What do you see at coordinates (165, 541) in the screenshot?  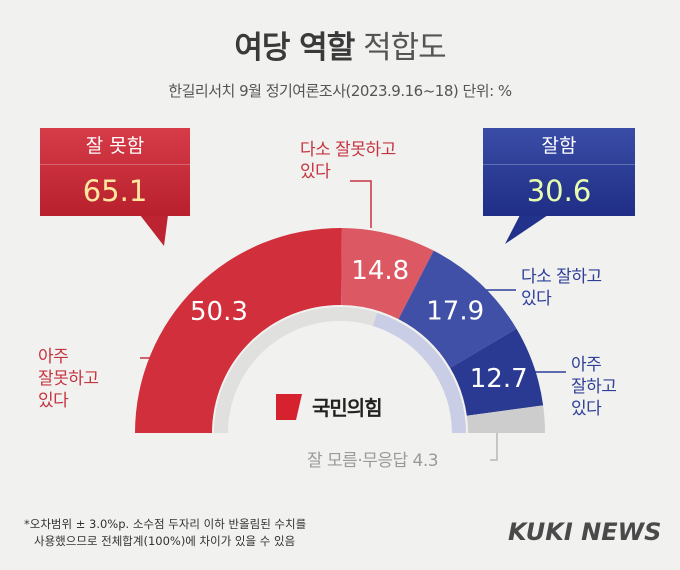 I see `footnote-line2: 사용했으므로 전체합계(100%)에 차이가 있을 수 있음` at bounding box center [165, 541].